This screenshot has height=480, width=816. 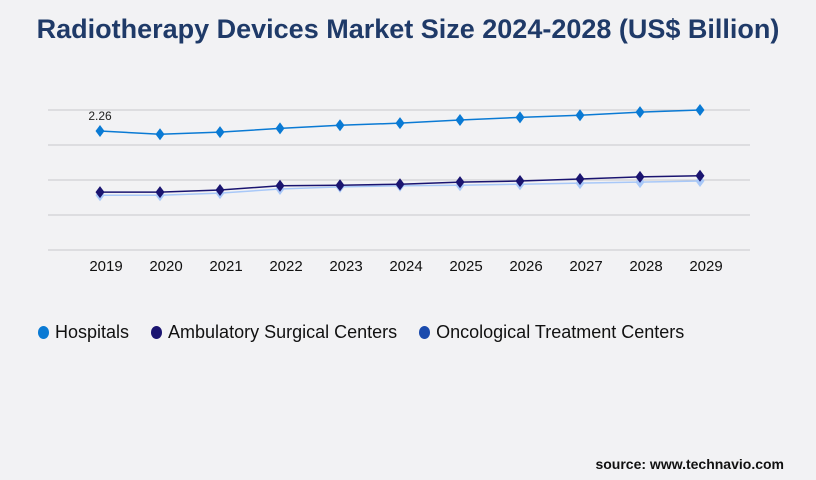 I want to click on legend-item: Ambulatory Surgical Centers, so click(x=274, y=332).